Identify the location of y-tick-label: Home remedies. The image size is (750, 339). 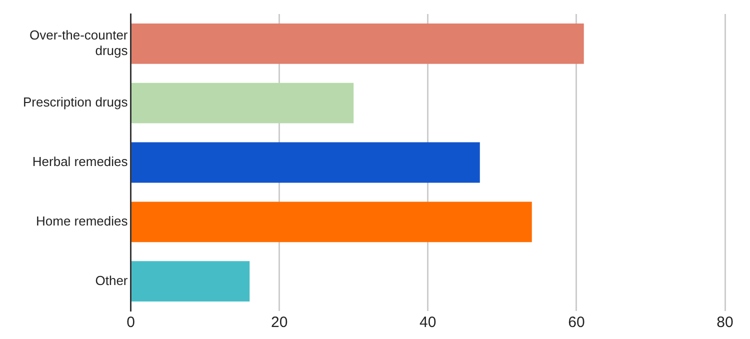
(82, 220).